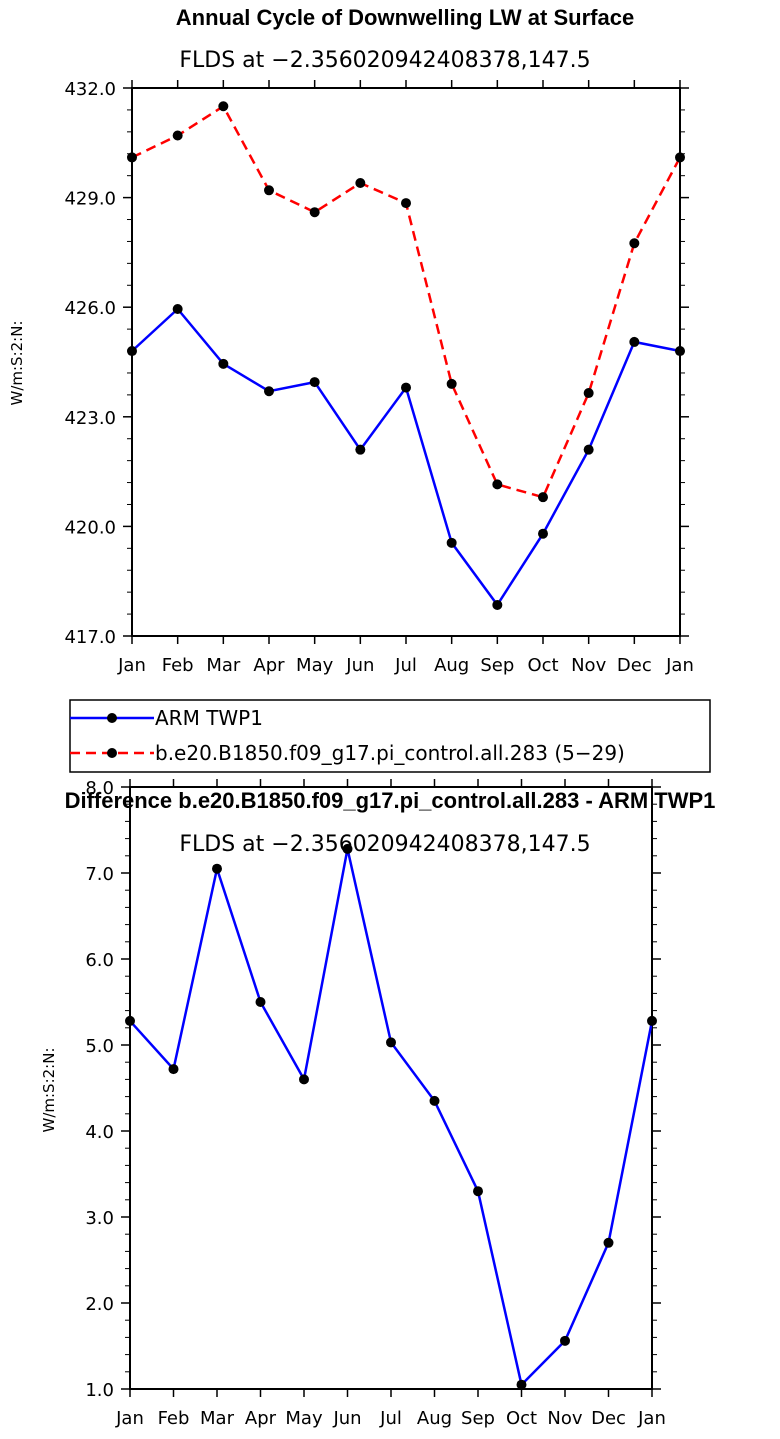 The image size is (780, 1439). Describe the element at coordinates (634, 665) in the screenshot. I see `chart1-xtick-label: Dec` at that location.